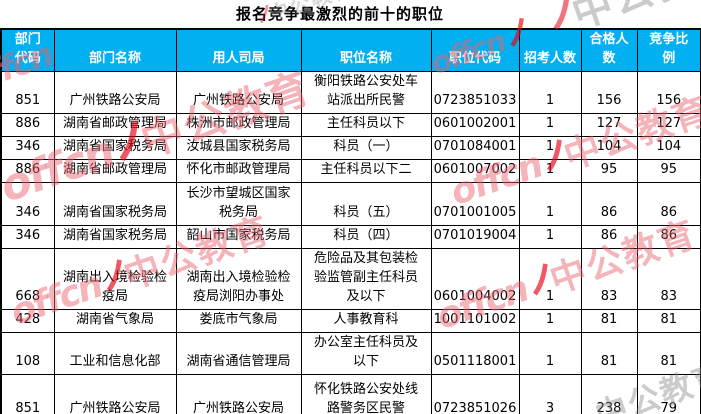 Image resolution: width=701 pixels, height=414 pixels. What do you see at coordinates (475, 171) in the screenshot?
I see `cell-position-code: 0601007002` at bounding box center [475, 171].